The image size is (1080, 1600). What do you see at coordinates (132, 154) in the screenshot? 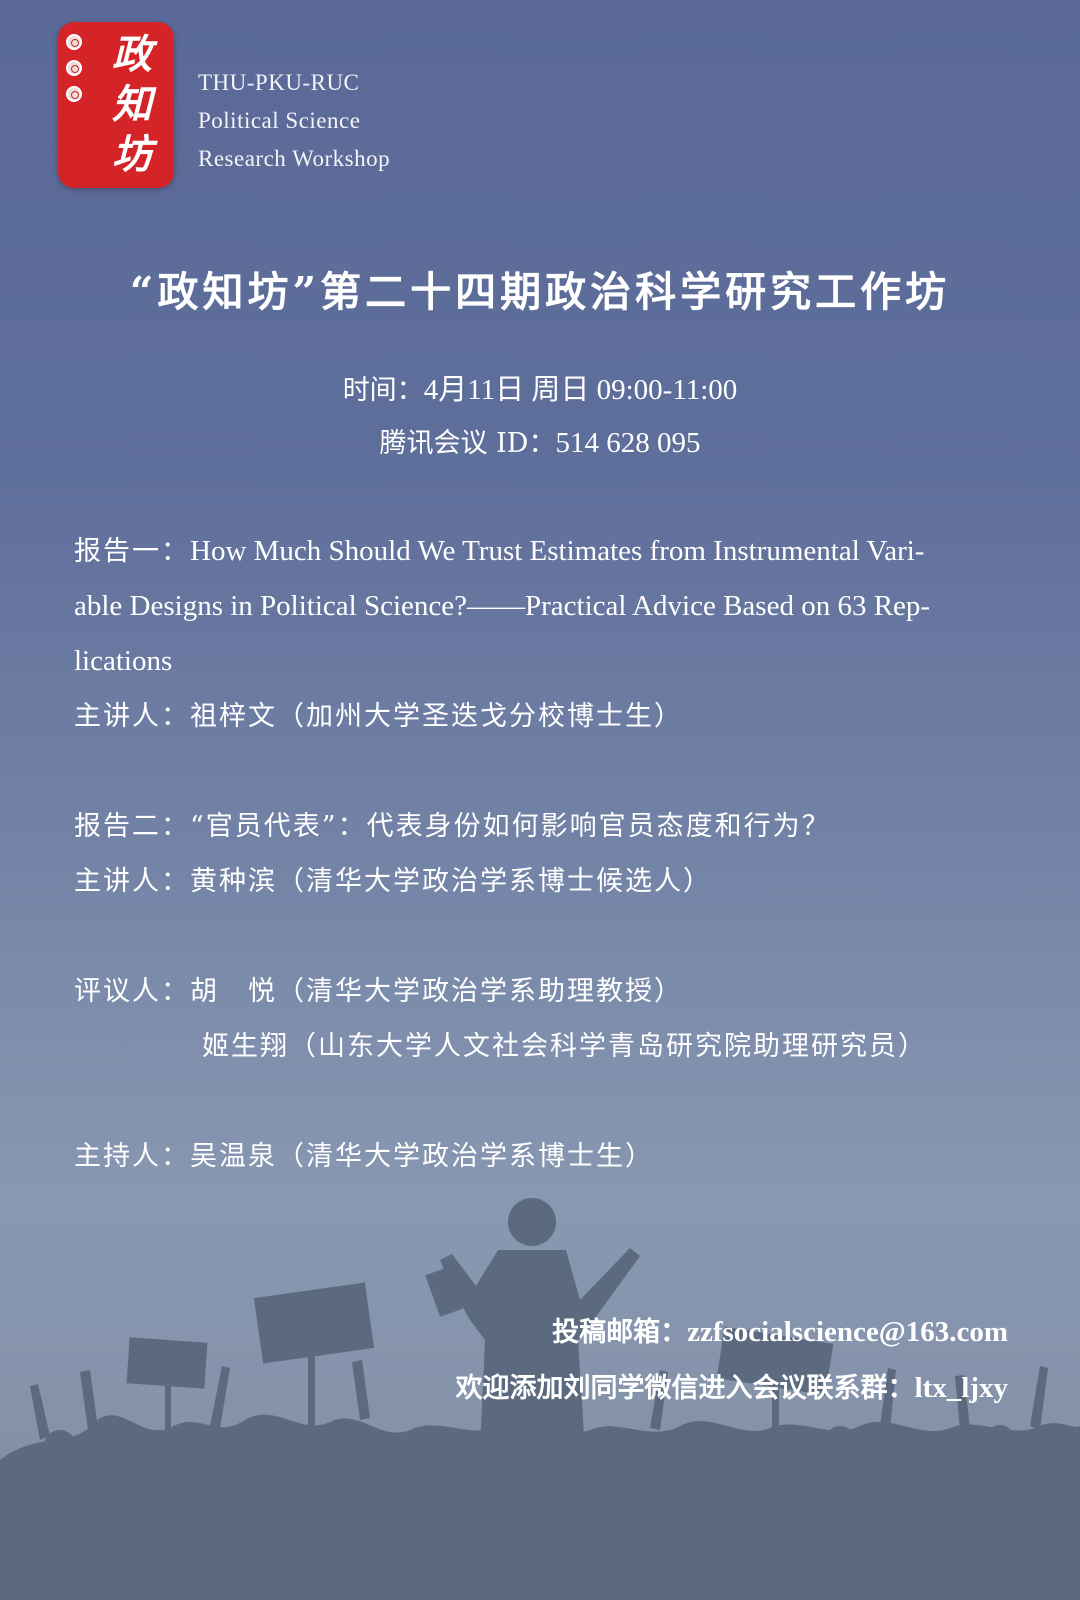
I see `logo-char: 坊` at bounding box center [132, 154].